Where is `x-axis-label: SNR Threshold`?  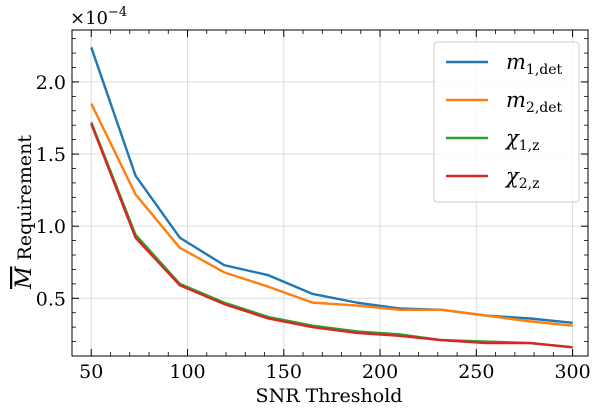 x-axis-label: SNR Threshold is located at coordinates (329, 396).